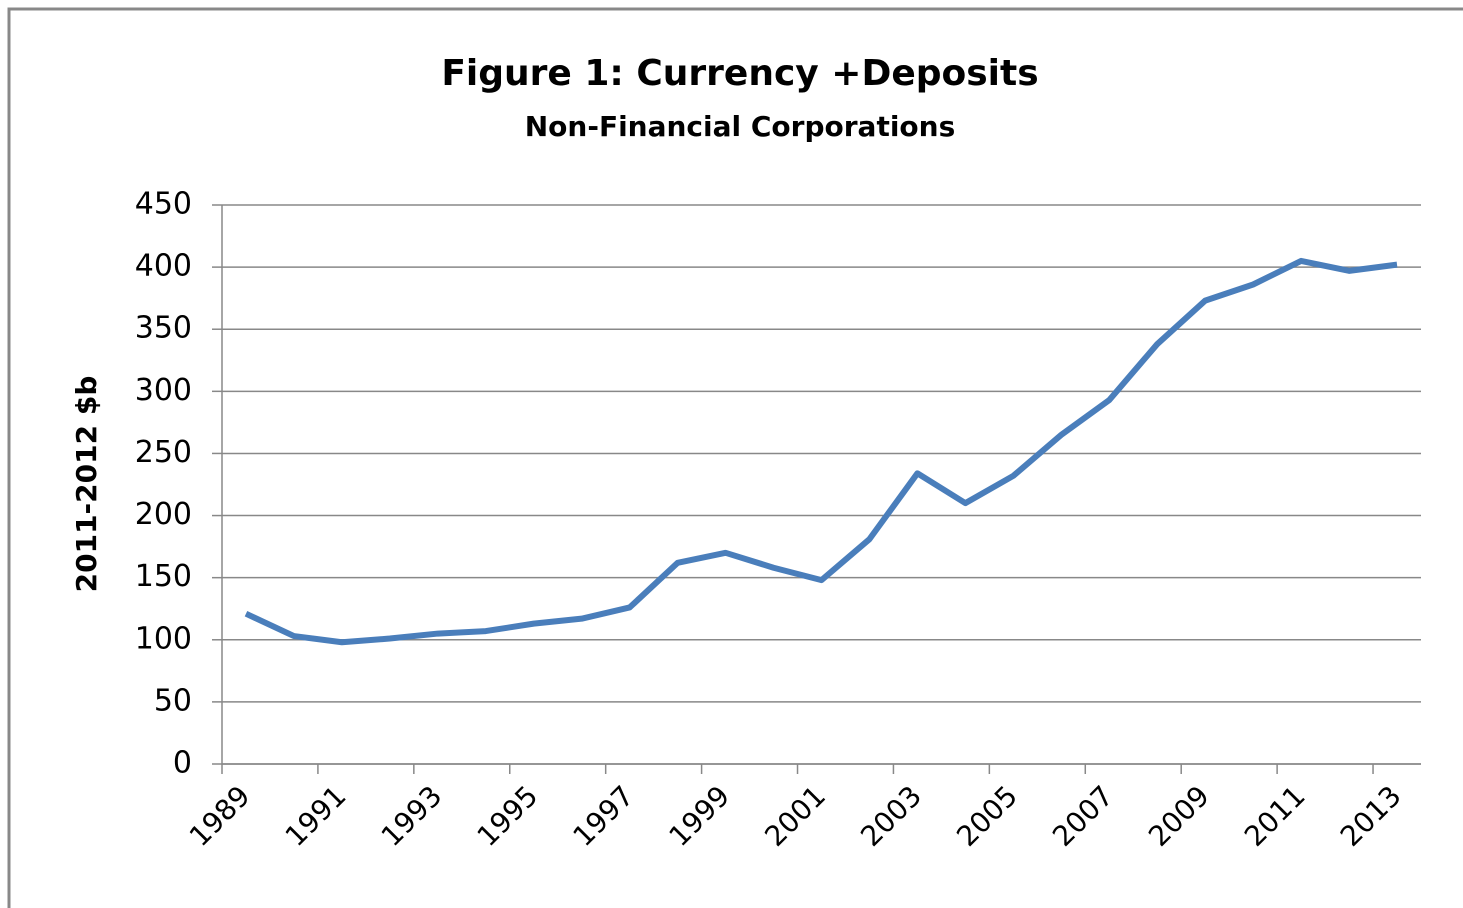  I want to click on y-tick-label: 250, so click(163, 452).